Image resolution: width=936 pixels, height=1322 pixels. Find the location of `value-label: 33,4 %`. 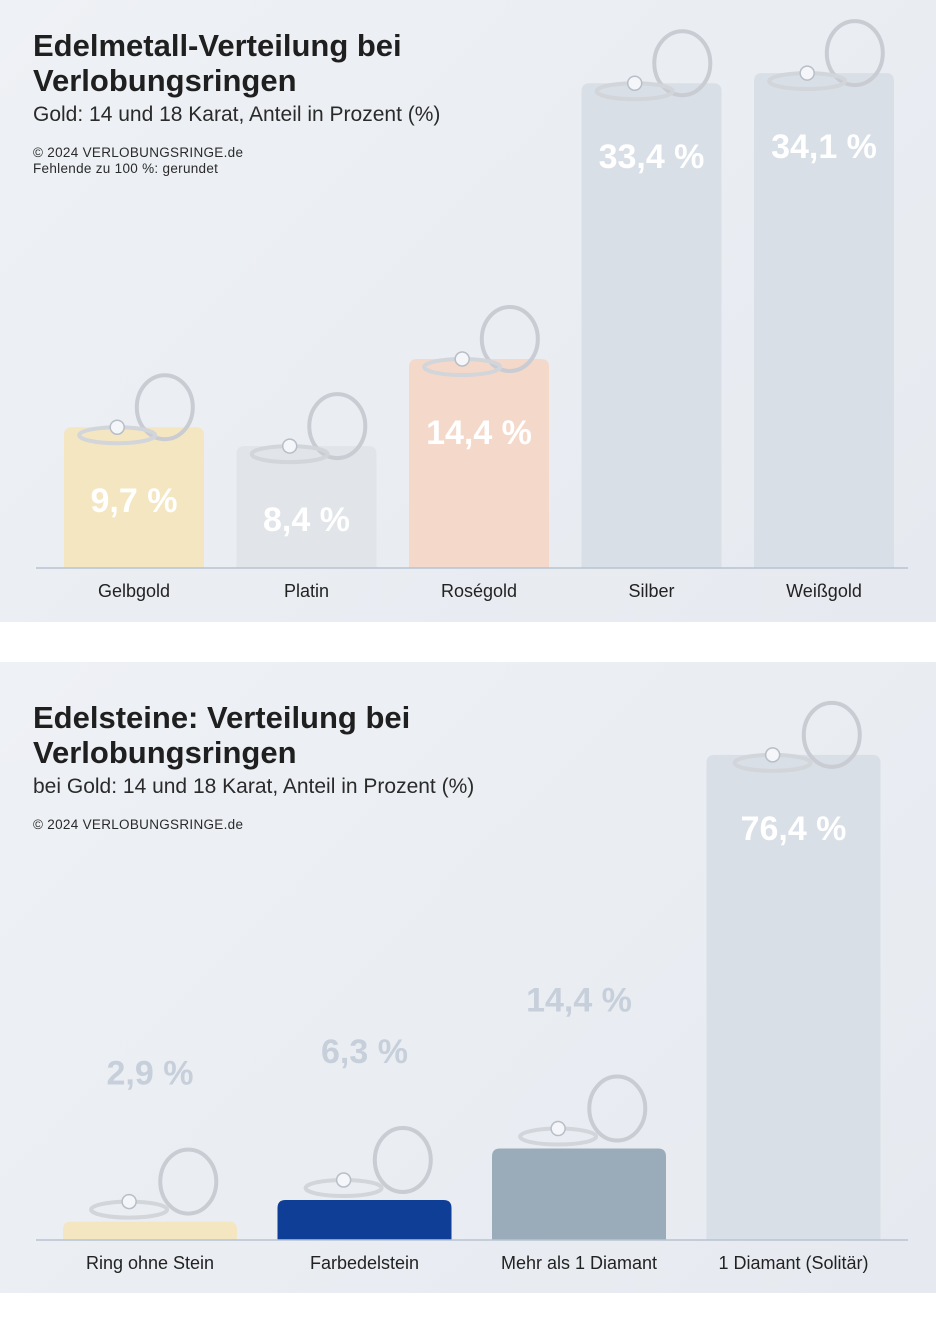

value-label: 33,4 % is located at coordinates (652, 157).